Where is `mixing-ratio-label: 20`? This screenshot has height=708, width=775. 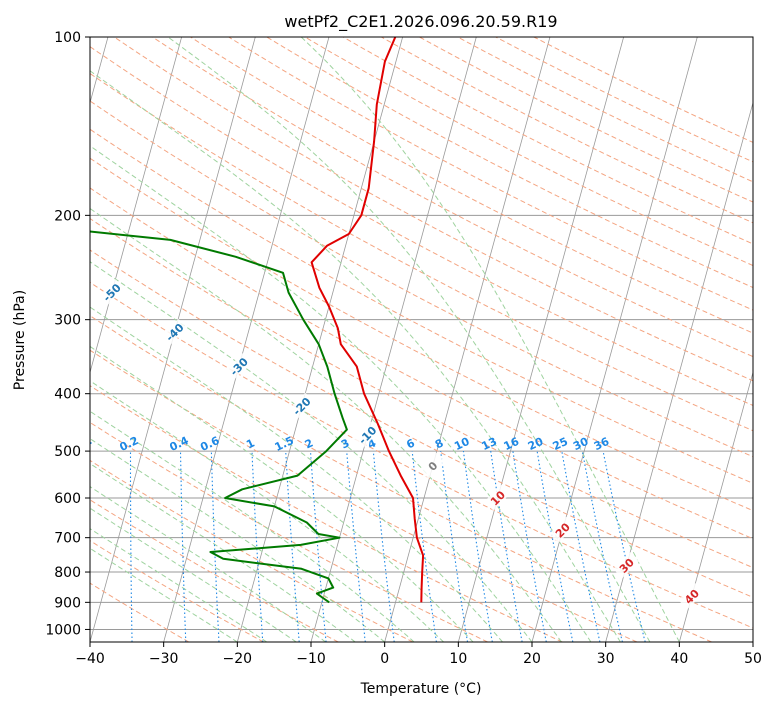
mixing-ratio-label: 20 is located at coordinates (536, 444).